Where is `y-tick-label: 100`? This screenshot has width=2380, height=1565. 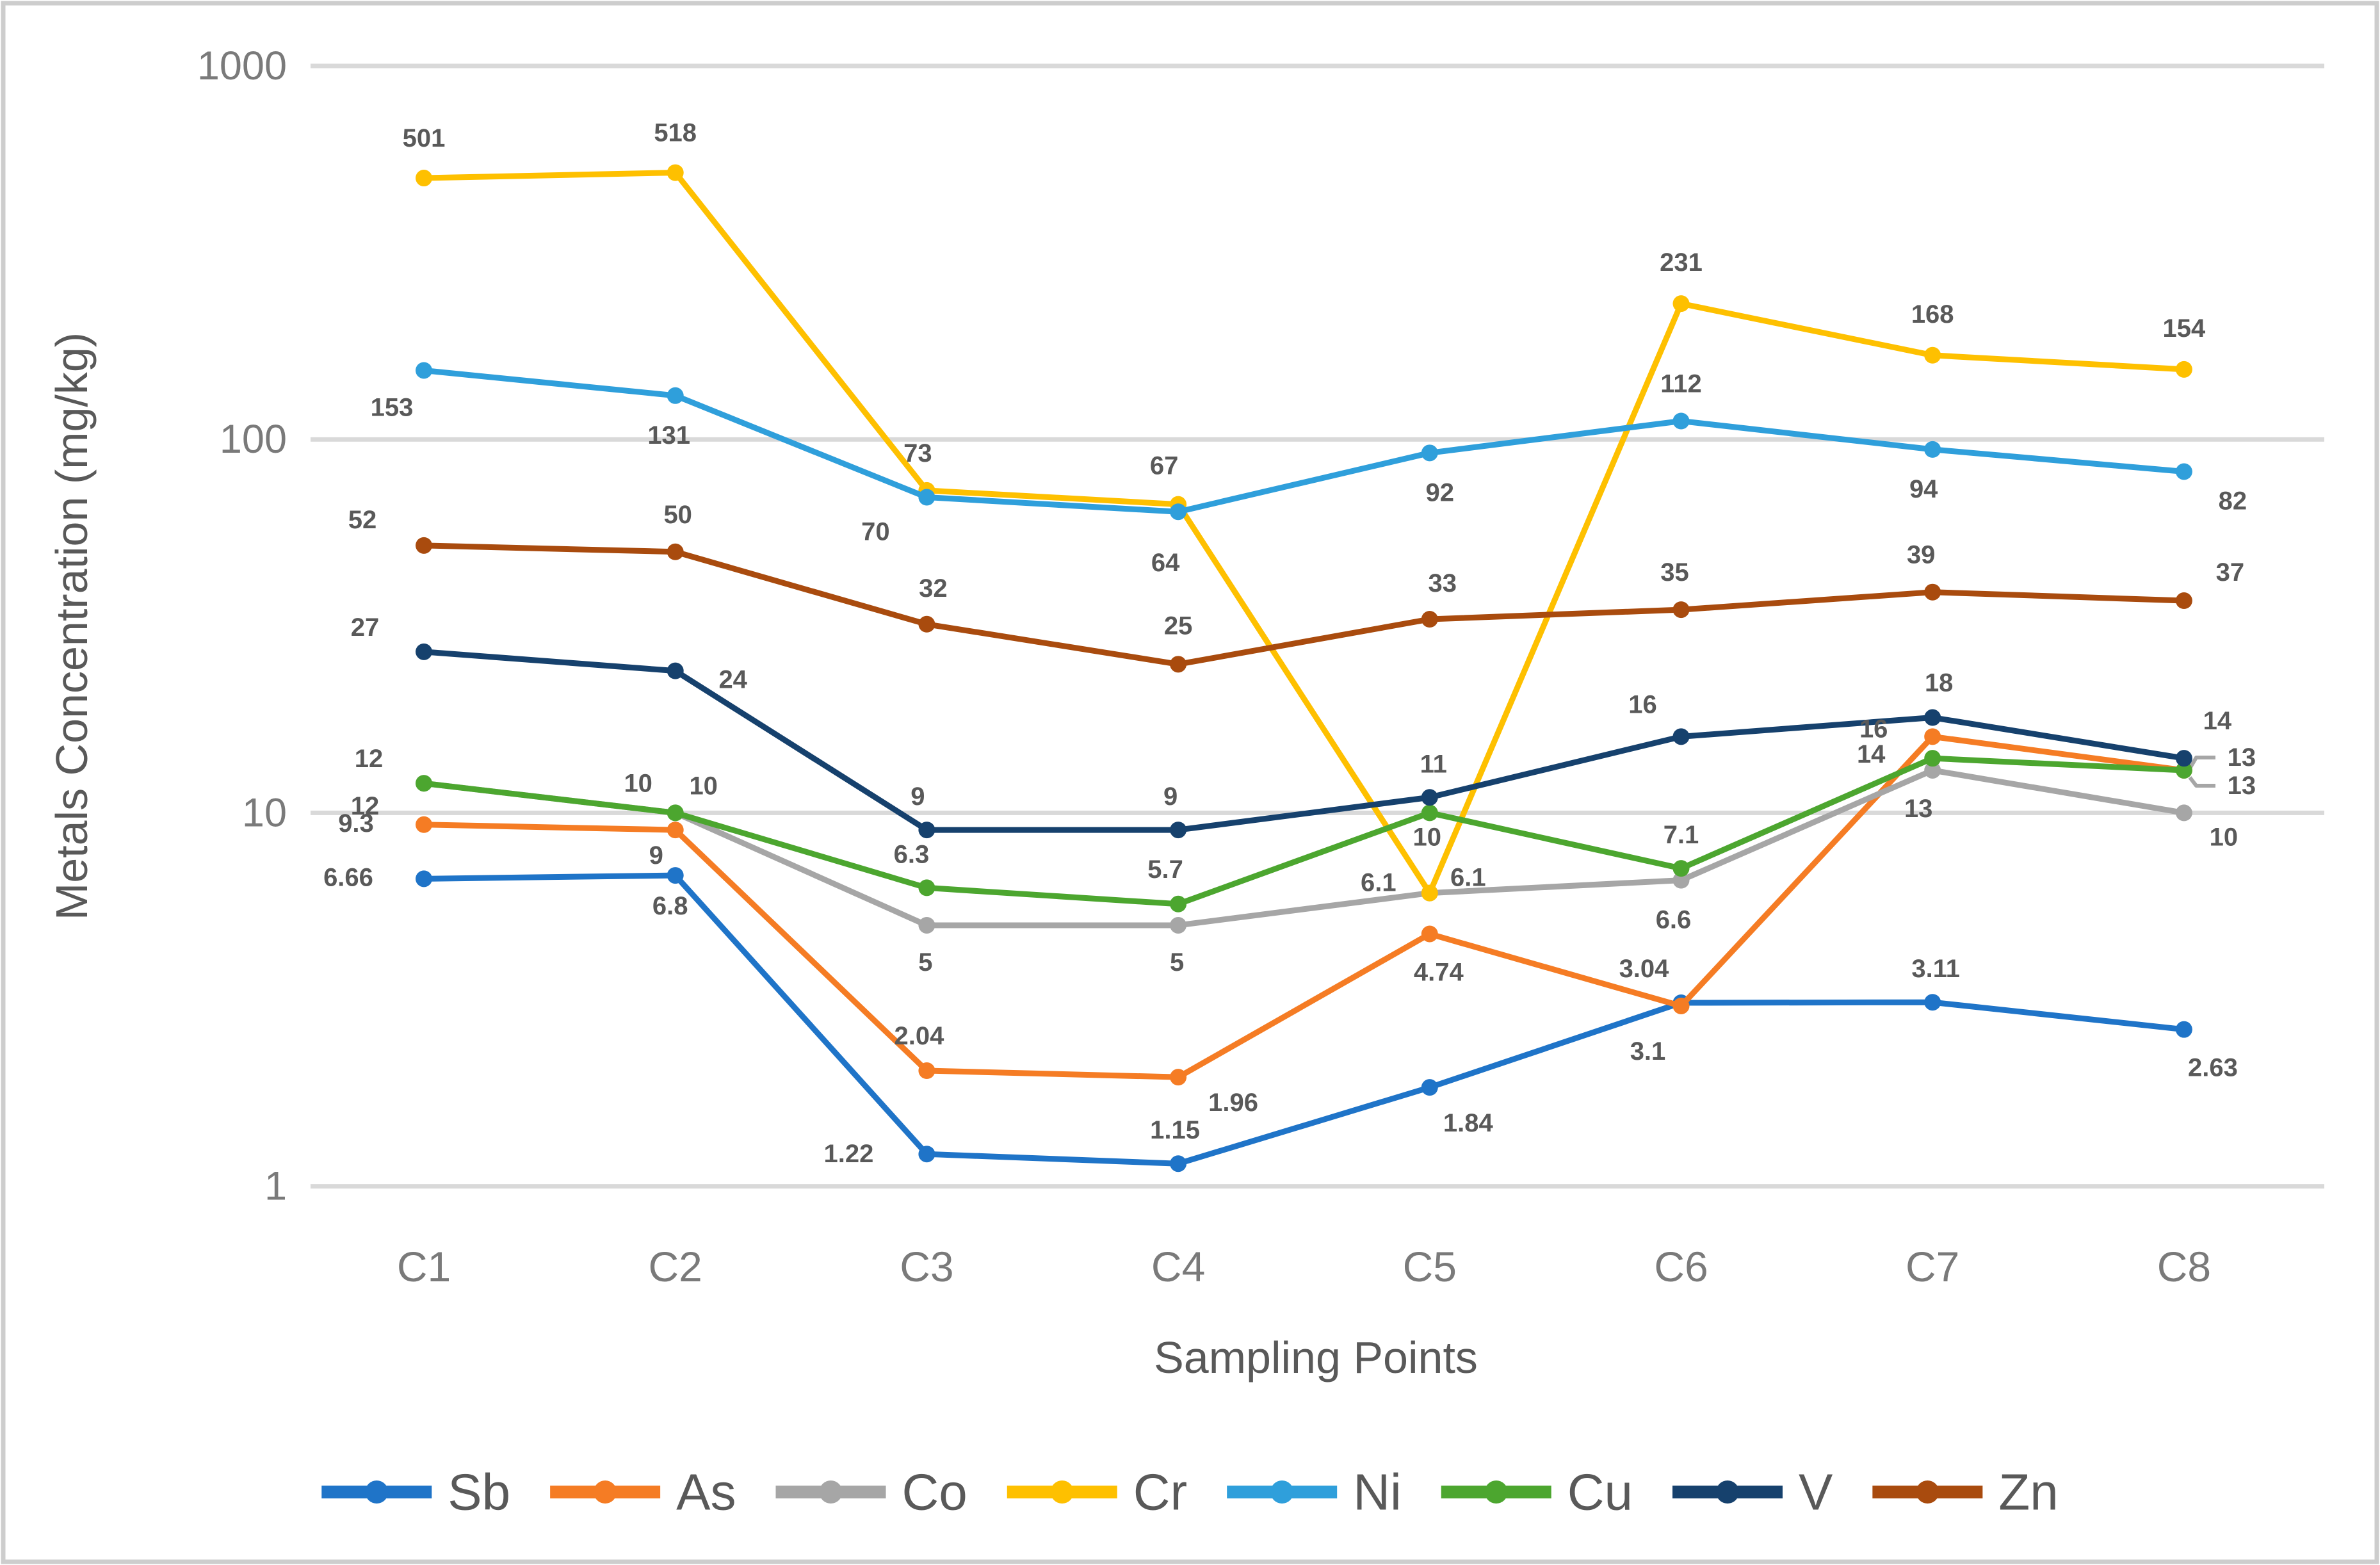
y-tick-label: 100 is located at coordinates (254, 440).